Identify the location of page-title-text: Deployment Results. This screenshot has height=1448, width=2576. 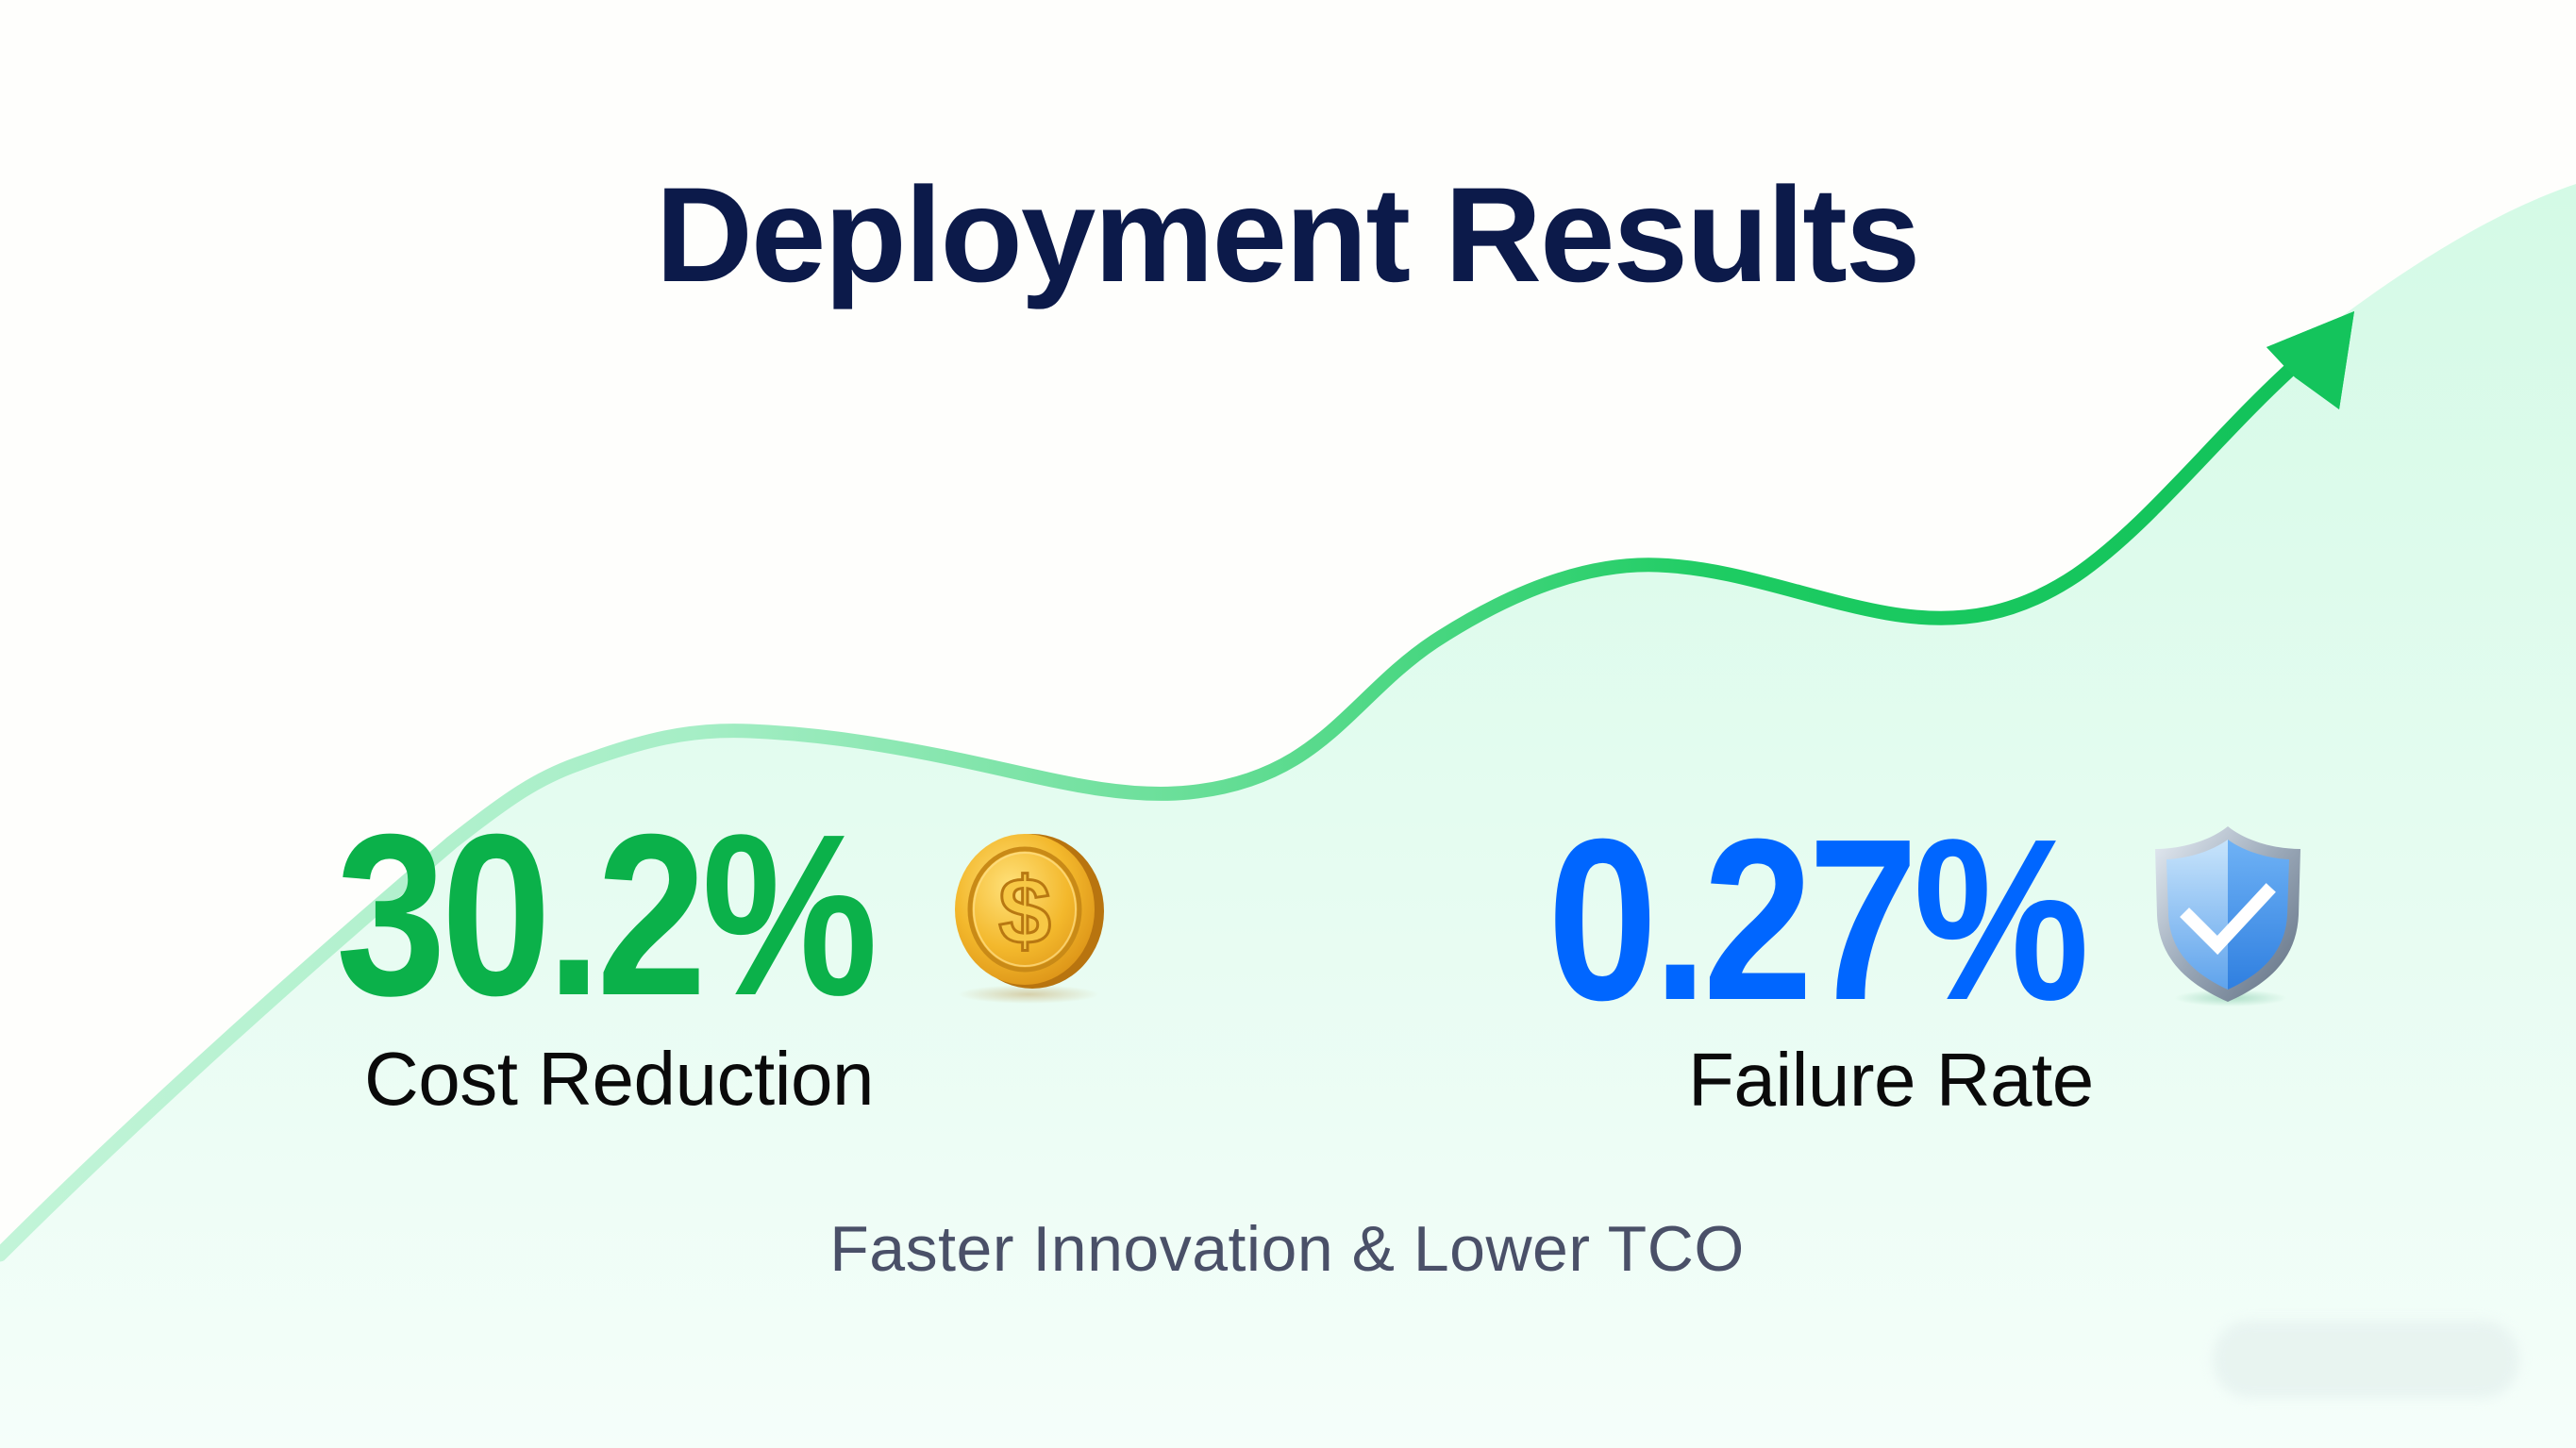
(1288, 235).